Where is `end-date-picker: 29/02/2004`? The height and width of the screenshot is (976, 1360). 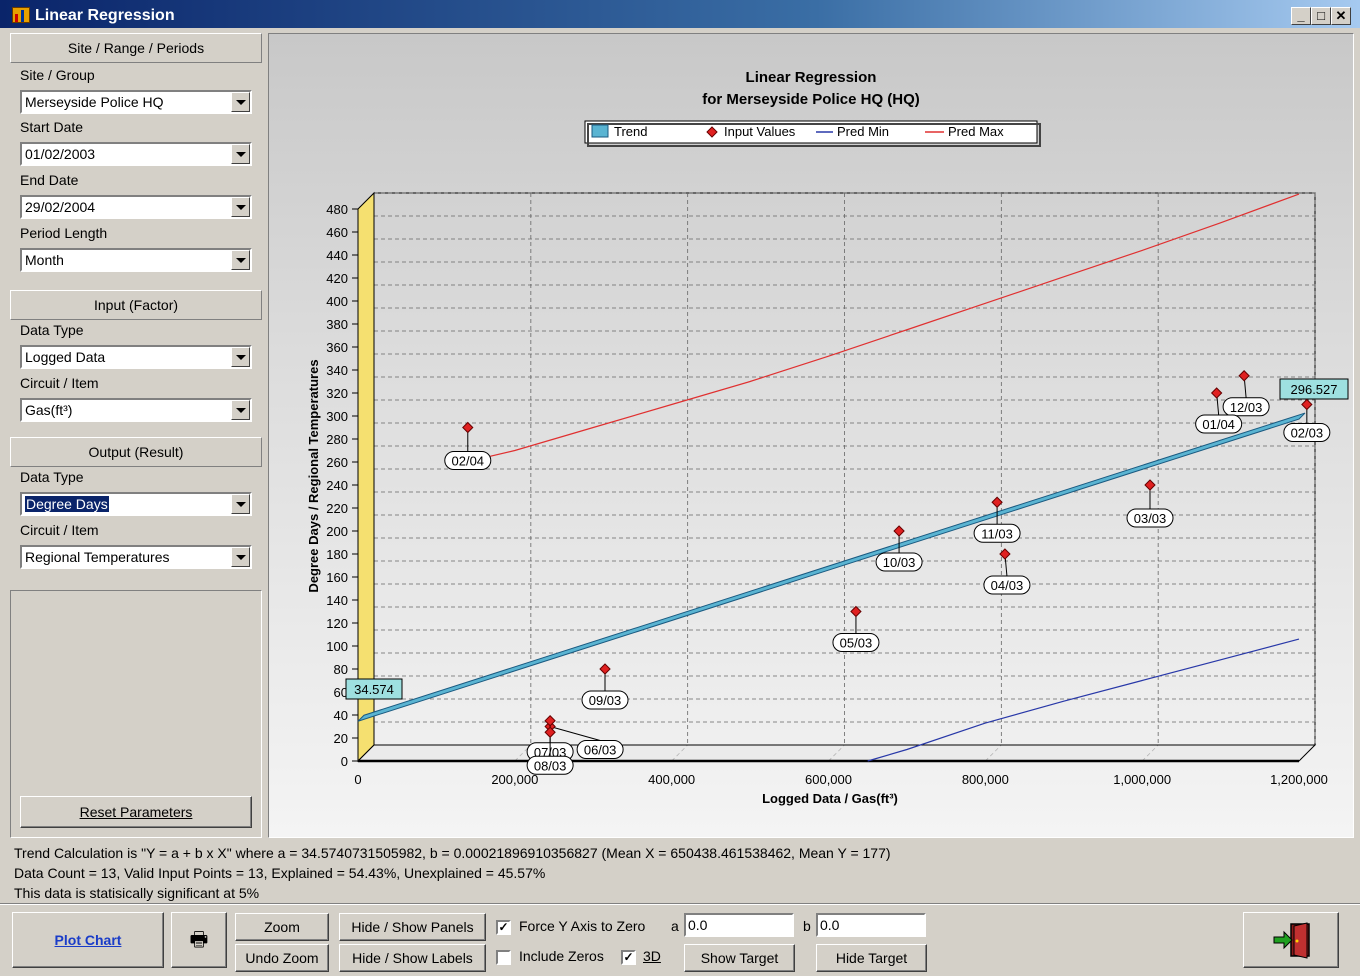
end-date-picker: 29/02/2004 is located at coordinates (136, 207).